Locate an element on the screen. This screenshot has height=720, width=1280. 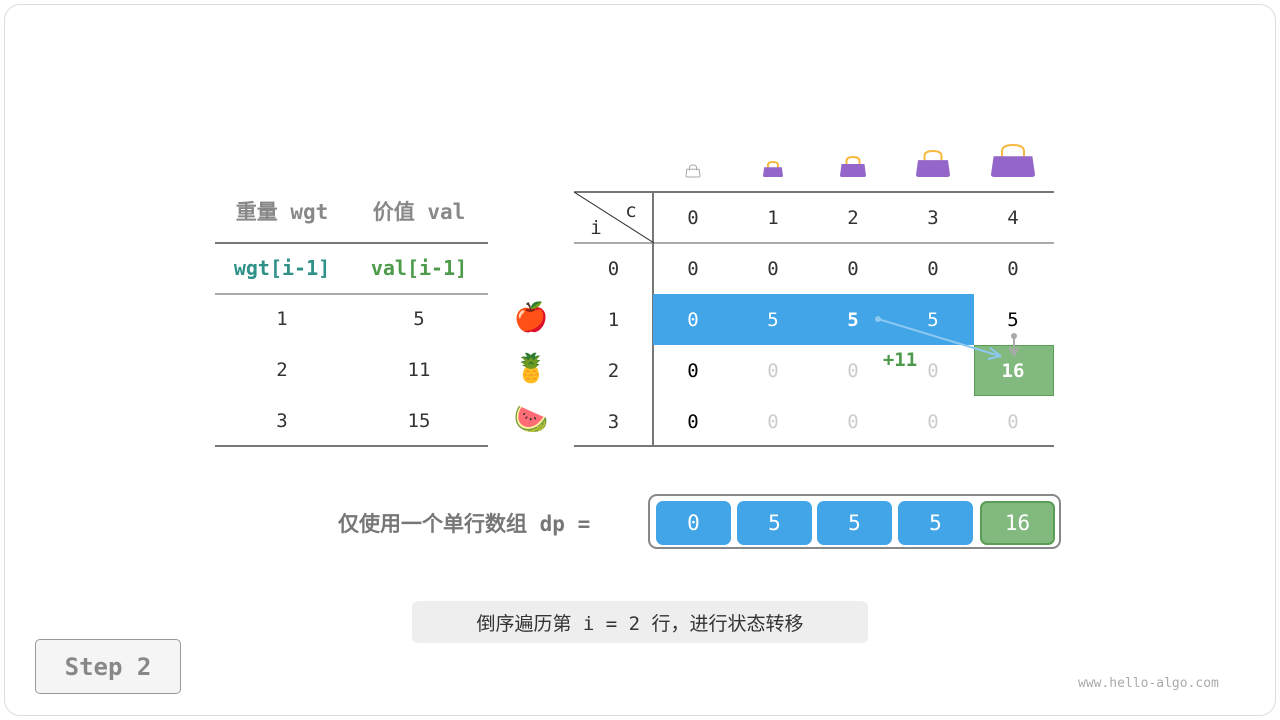
corner-c-label: c is located at coordinates (631, 211).